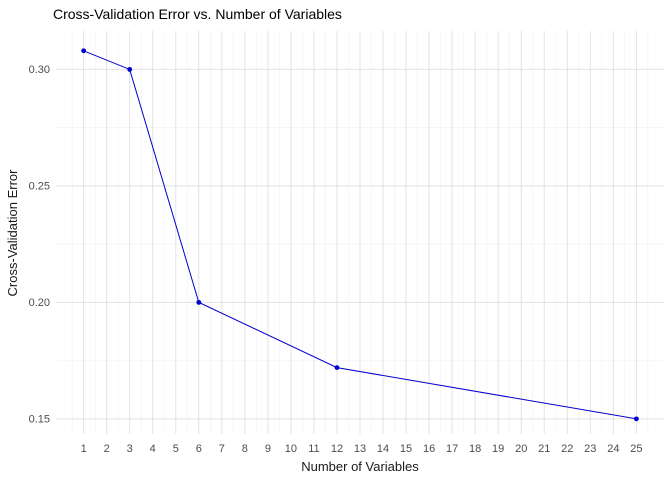 The image size is (672, 485). What do you see at coordinates (39, 303) in the screenshot?
I see `y-tick-label: 0.20` at bounding box center [39, 303].